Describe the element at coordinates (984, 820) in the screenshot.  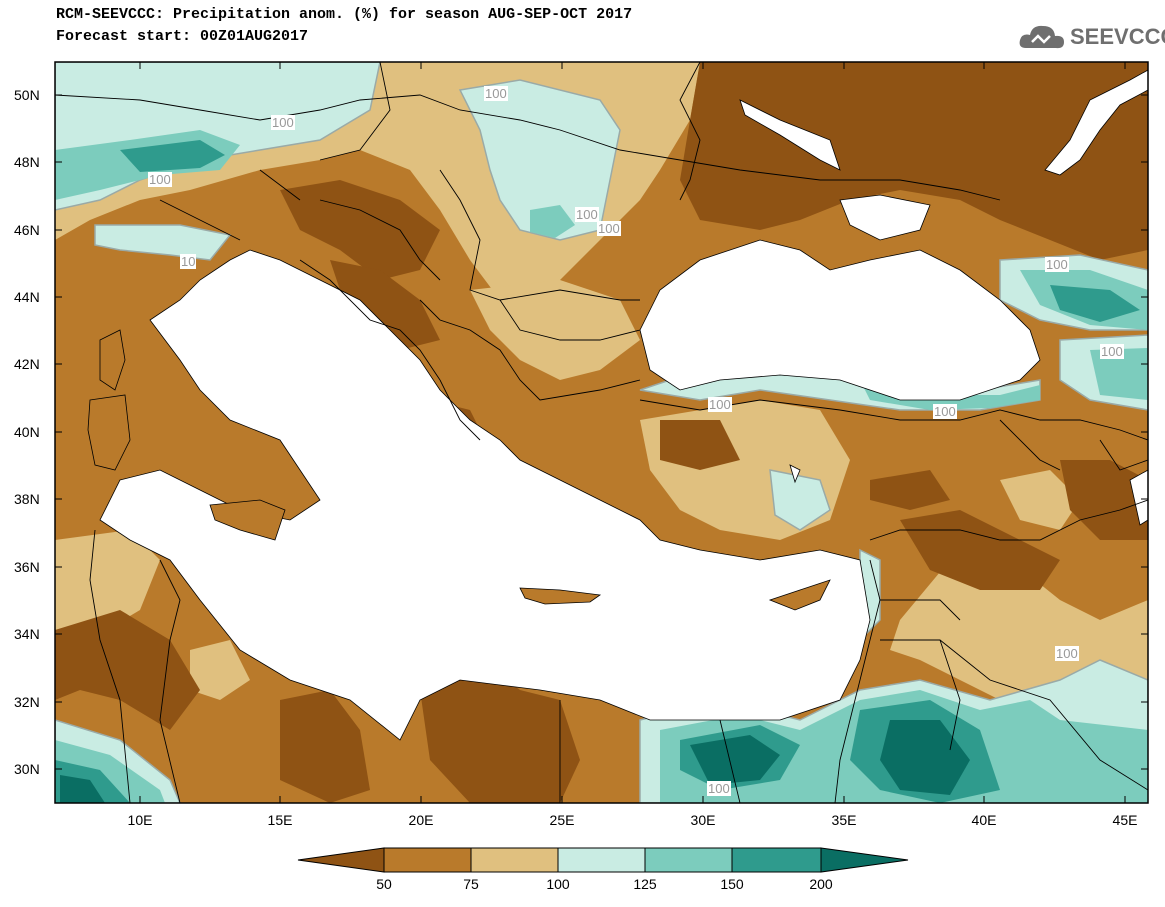
I see `lon-label-40e: 40E` at that location.